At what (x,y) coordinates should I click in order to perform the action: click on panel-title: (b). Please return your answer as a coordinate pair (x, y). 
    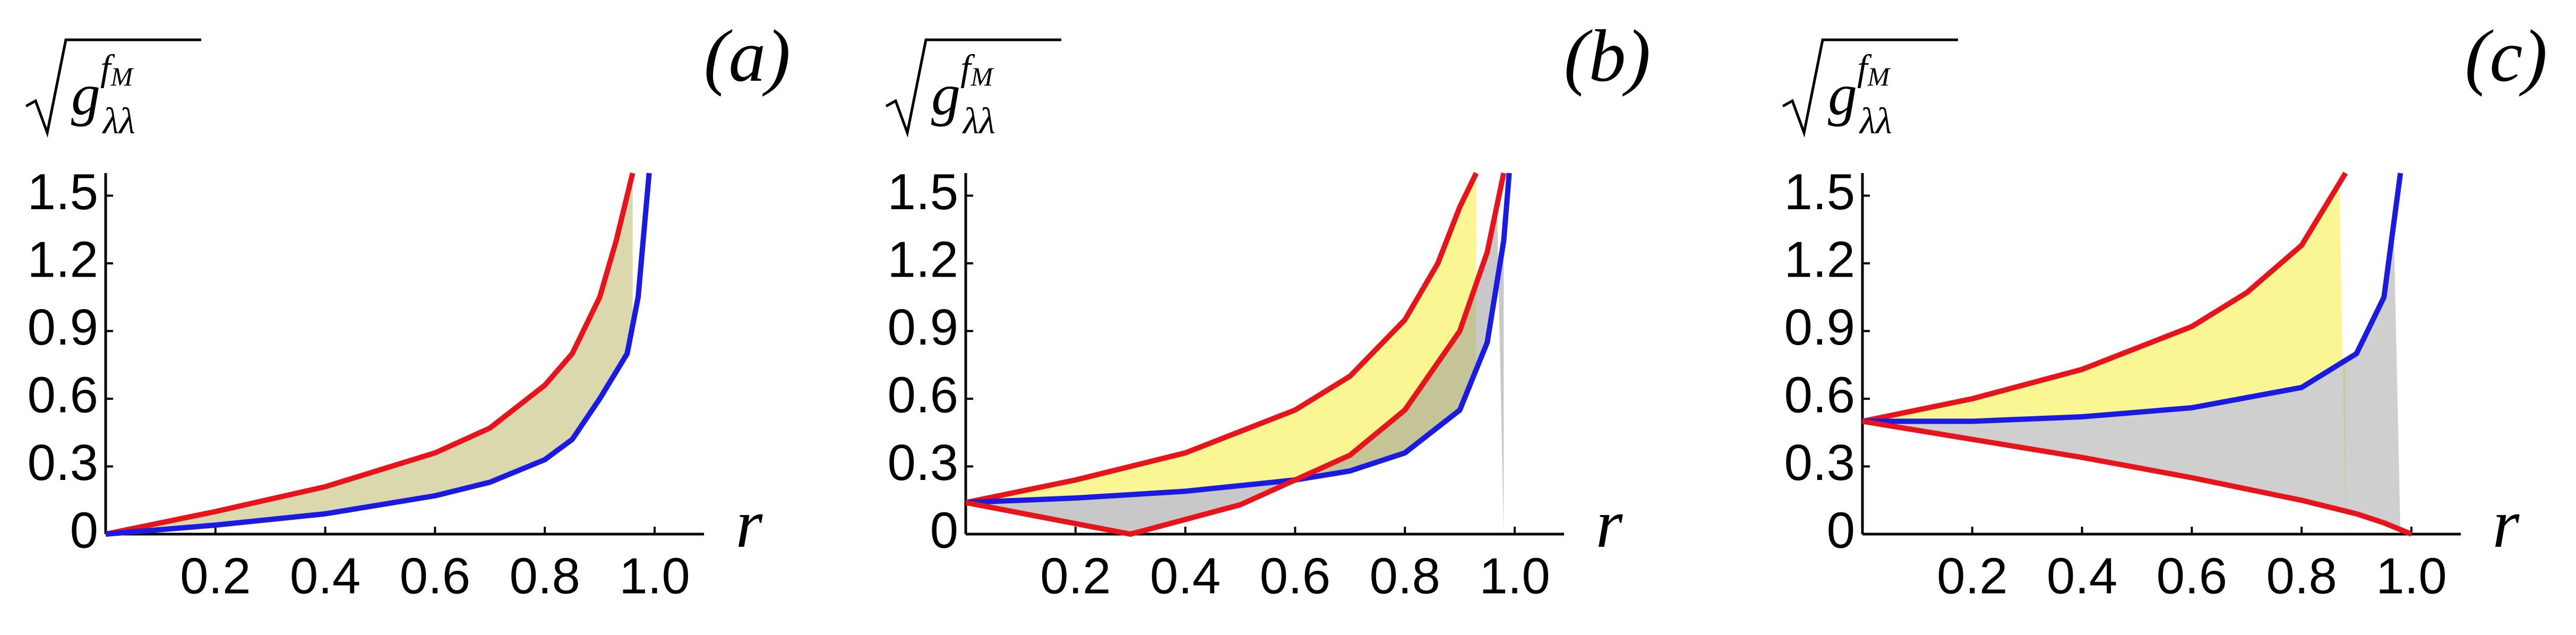
    Looking at the image, I should click on (1608, 56).